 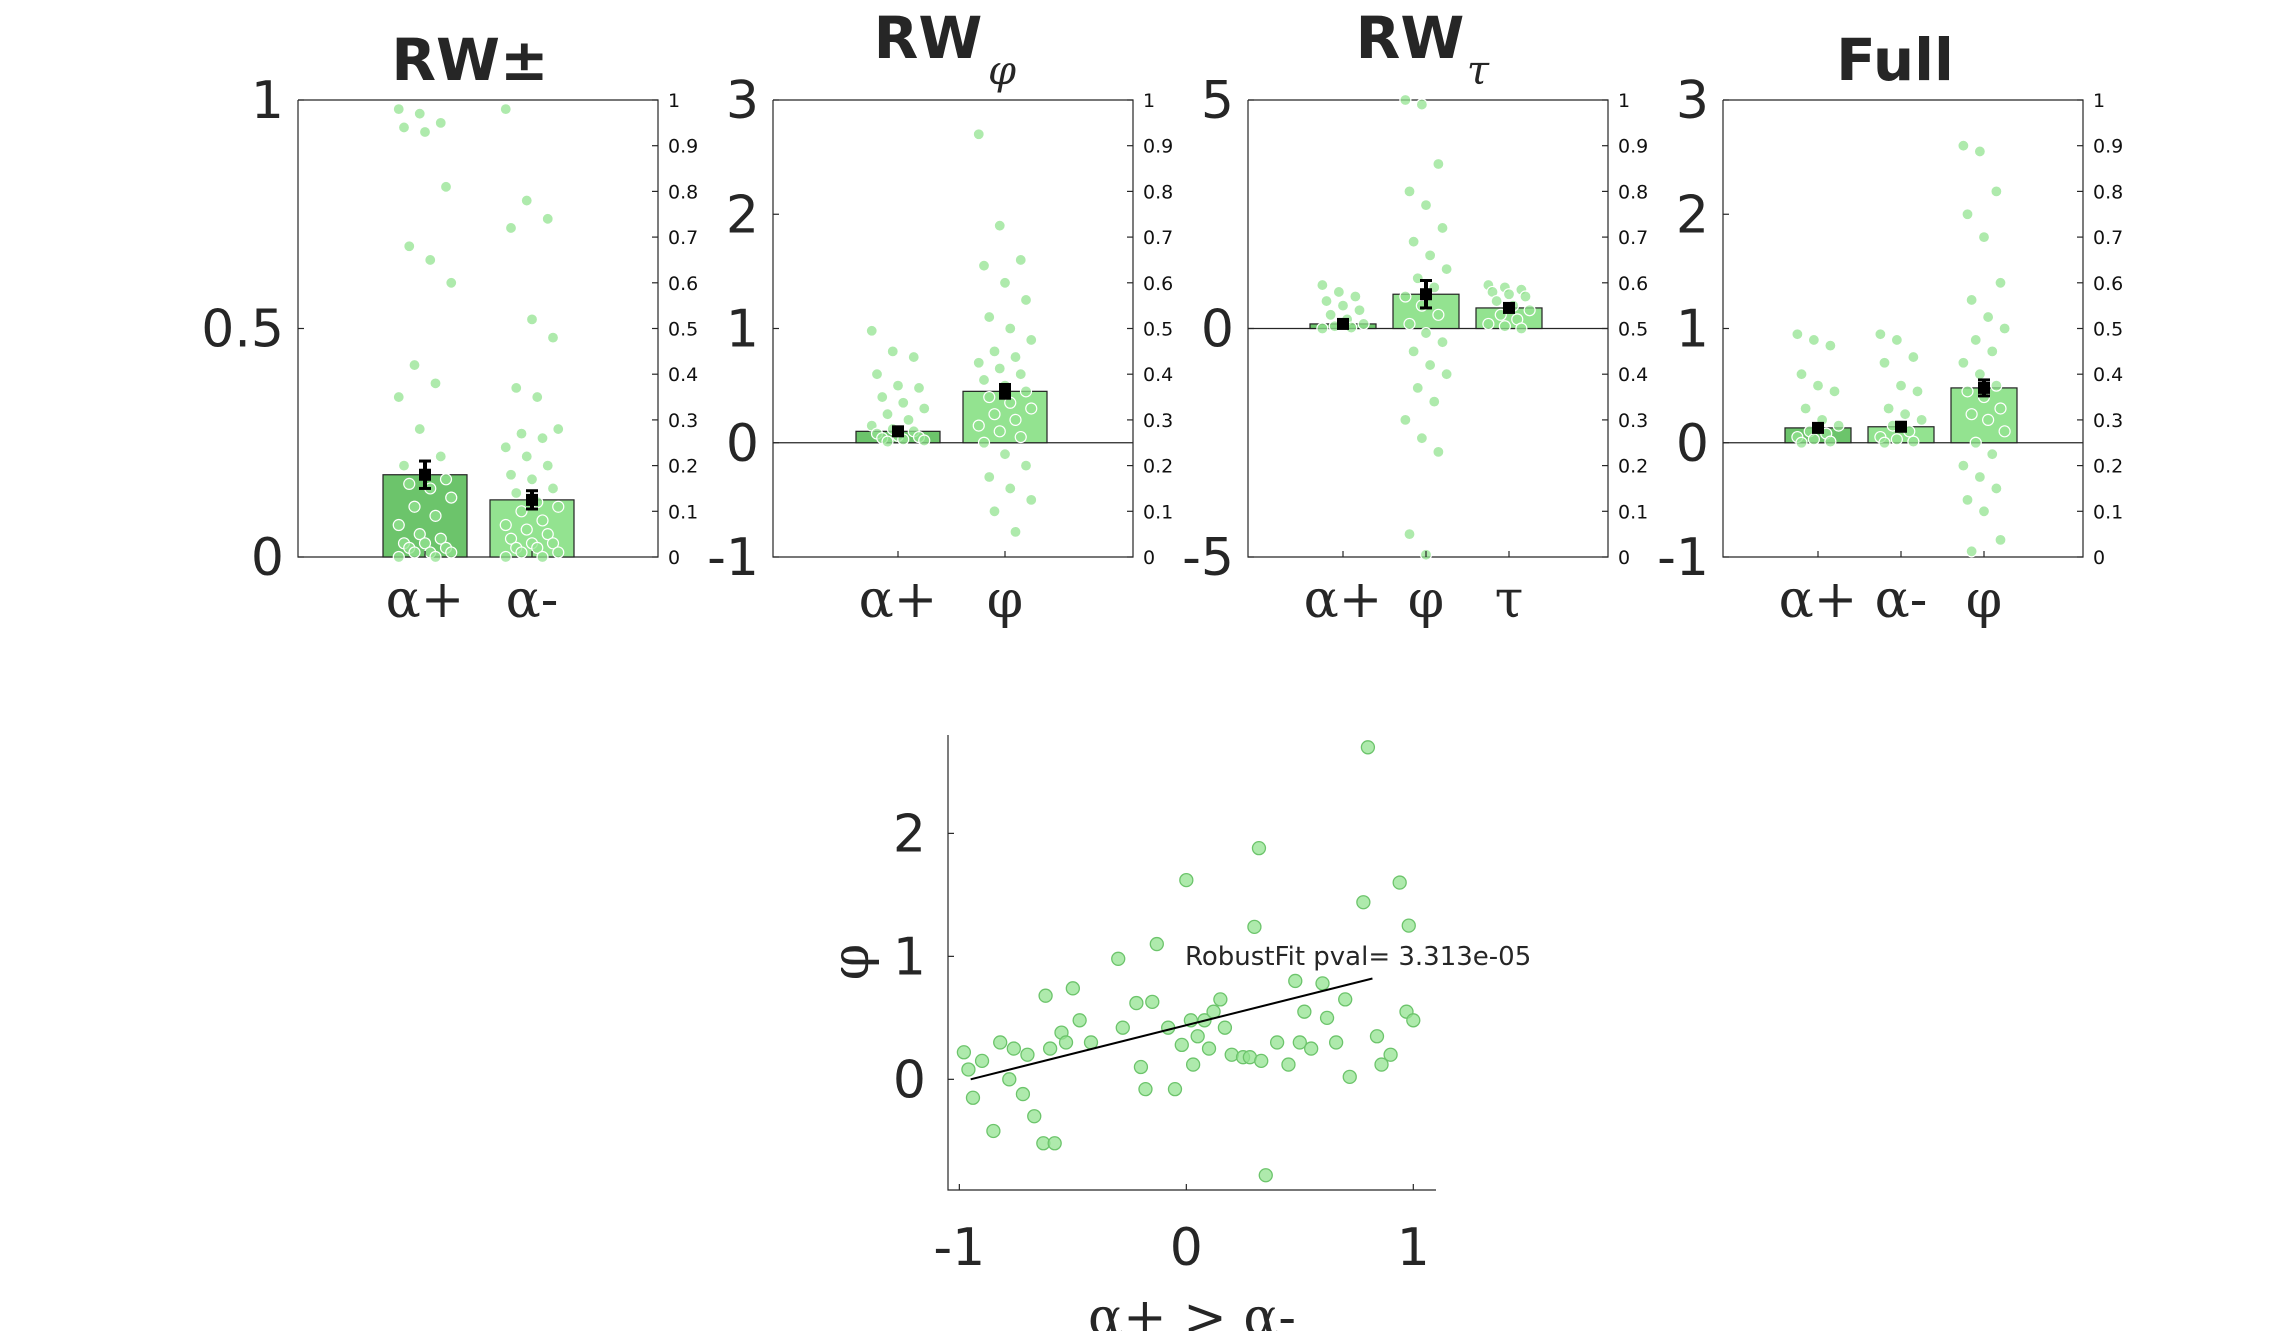 I want to click on y-tick-label: 0, so click(x=1217, y=330).